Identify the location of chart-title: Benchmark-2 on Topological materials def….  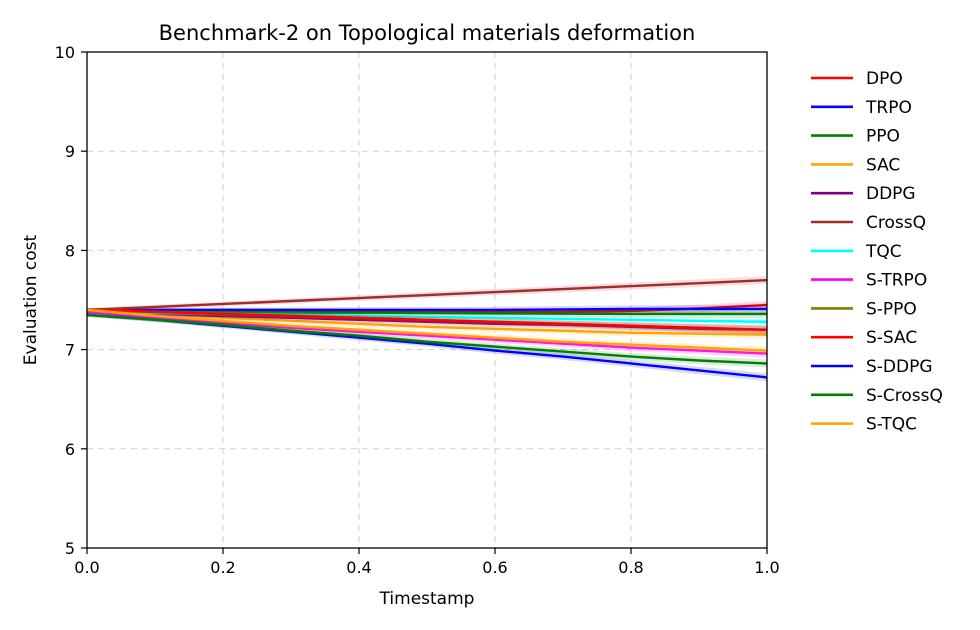
(427, 33).